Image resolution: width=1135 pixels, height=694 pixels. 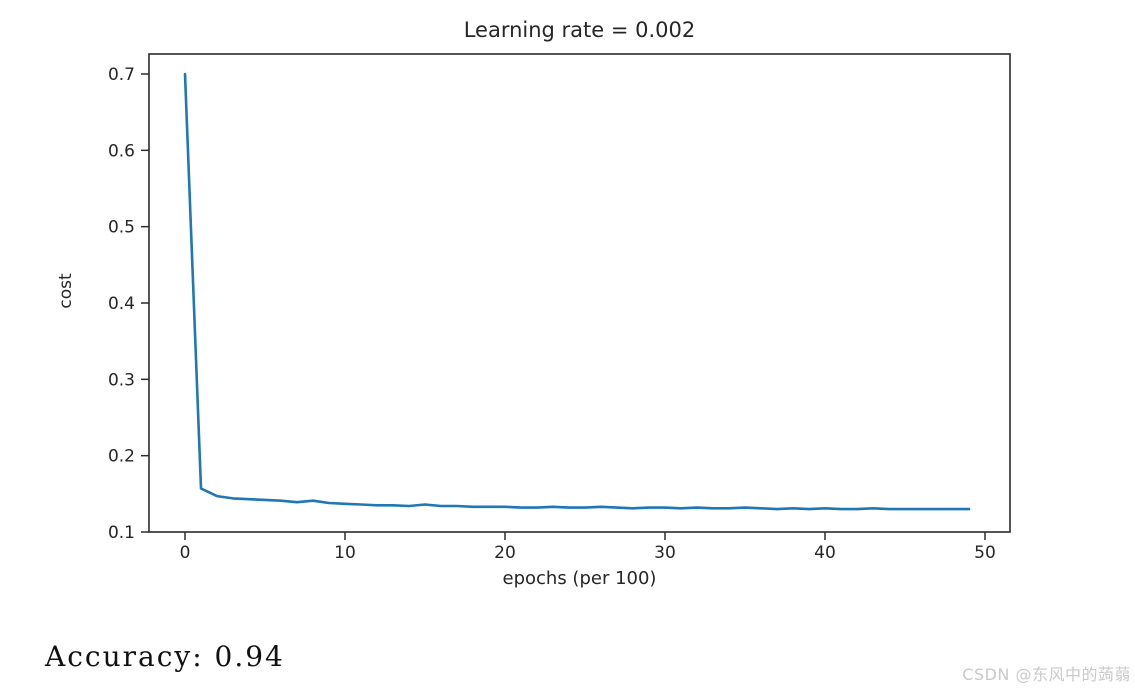 What do you see at coordinates (345, 553) in the screenshot?
I see `x-tick-label: 10` at bounding box center [345, 553].